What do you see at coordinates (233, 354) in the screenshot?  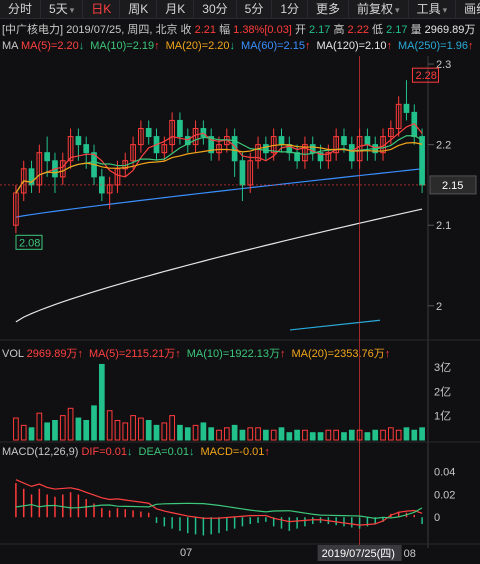 I see `legend-text: MA(10)=1922.13万` at bounding box center [233, 354].